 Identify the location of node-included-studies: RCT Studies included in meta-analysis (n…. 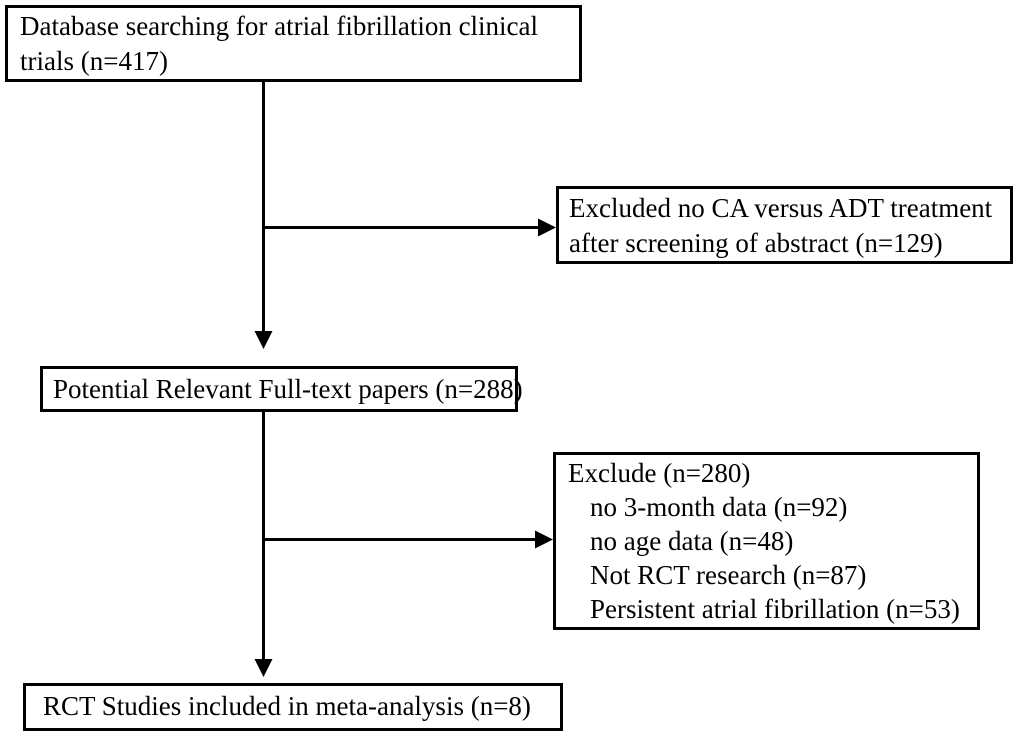
(293, 707).